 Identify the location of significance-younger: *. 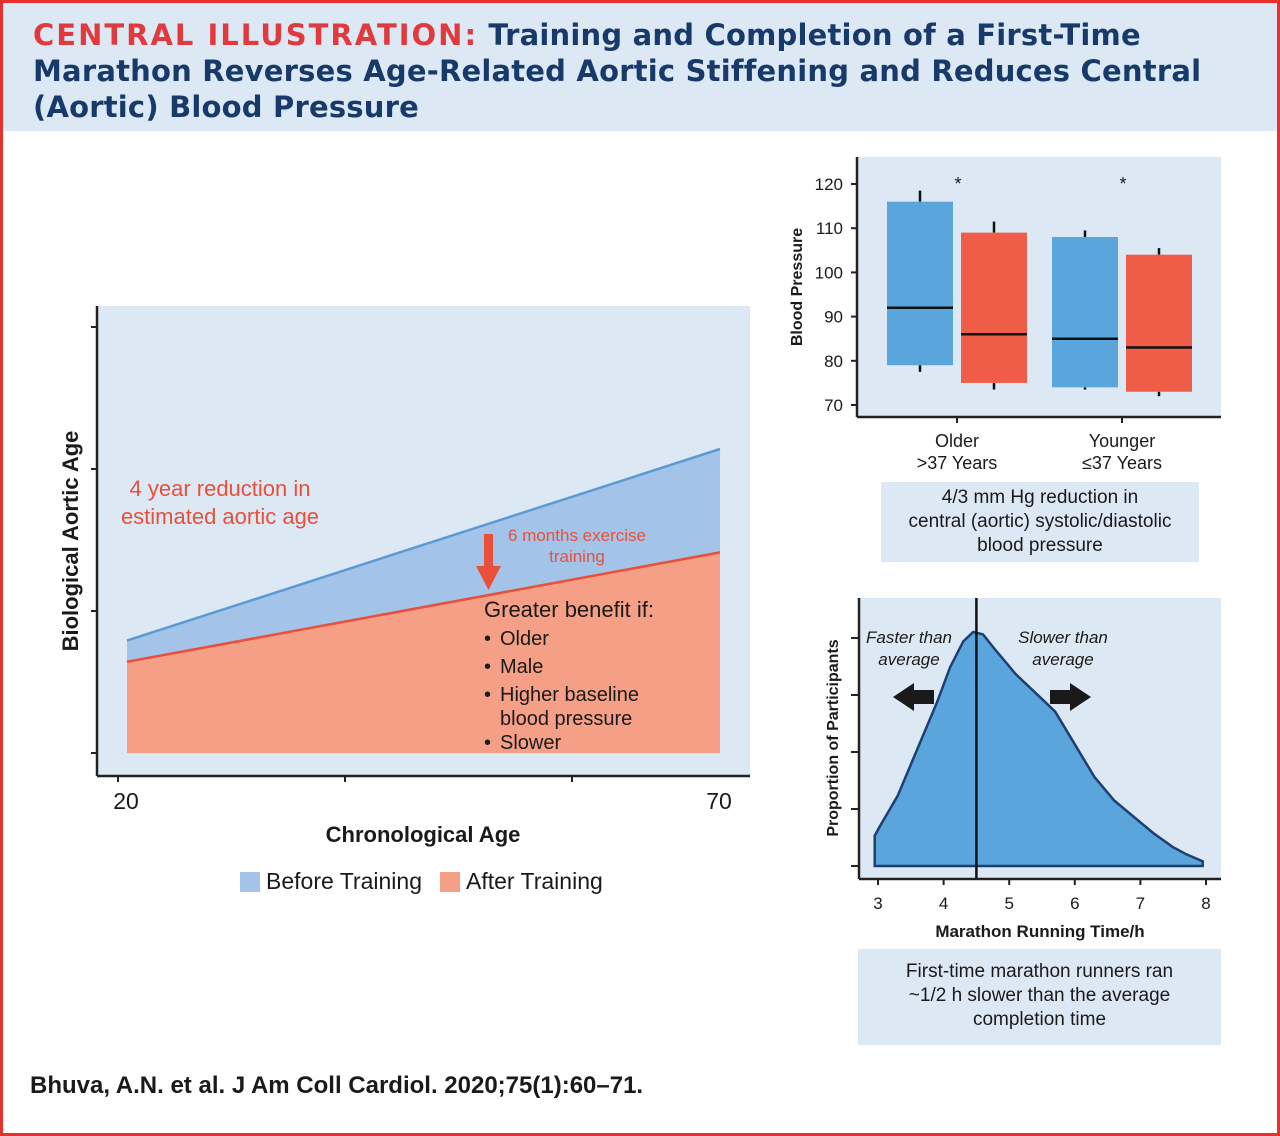
(1122, 184).